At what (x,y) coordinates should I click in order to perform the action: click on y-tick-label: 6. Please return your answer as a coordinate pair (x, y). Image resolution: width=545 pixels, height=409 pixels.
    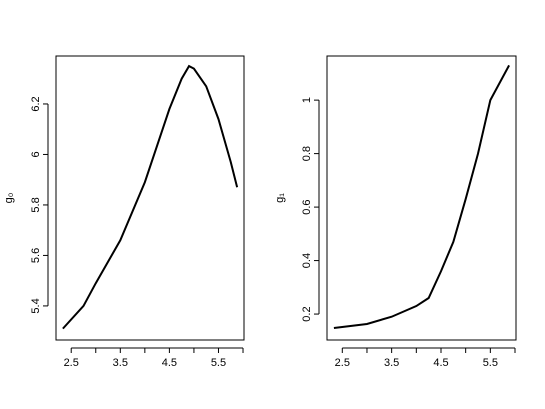
    Looking at the image, I should click on (36, 154).